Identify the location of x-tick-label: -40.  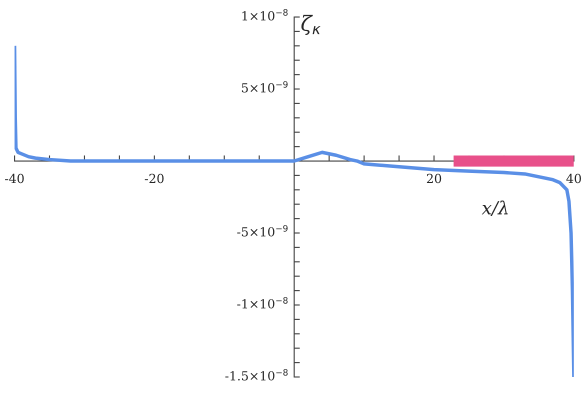
(14, 179).